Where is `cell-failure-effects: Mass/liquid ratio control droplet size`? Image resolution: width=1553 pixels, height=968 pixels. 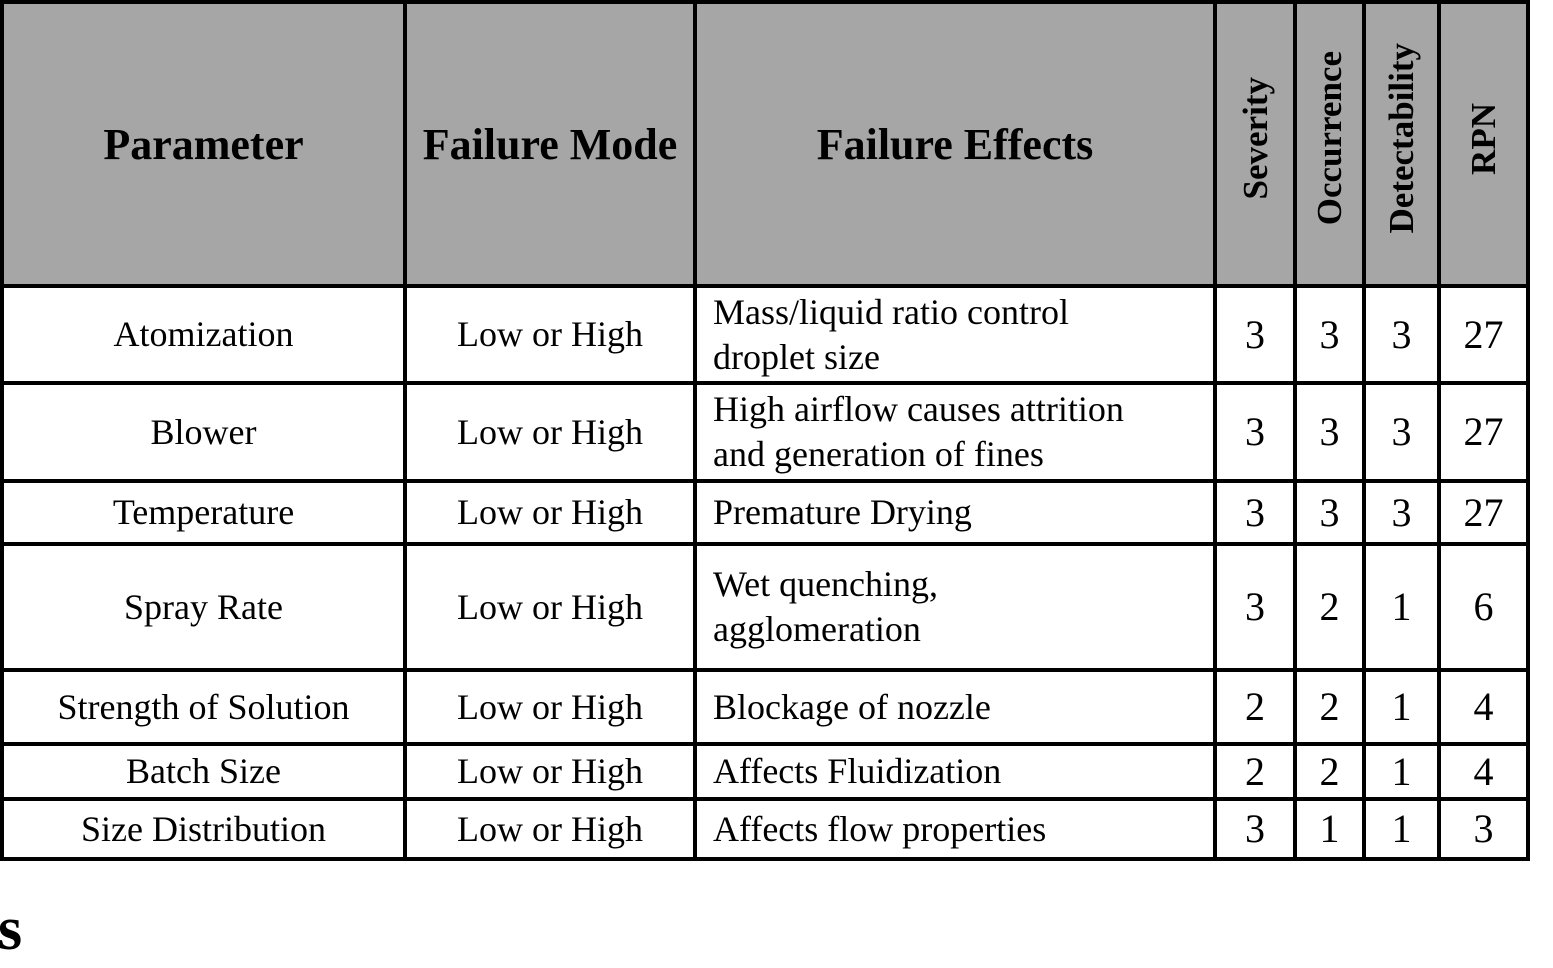 cell-failure-effects: Mass/liquid ratio control droplet size is located at coordinates (955, 334).